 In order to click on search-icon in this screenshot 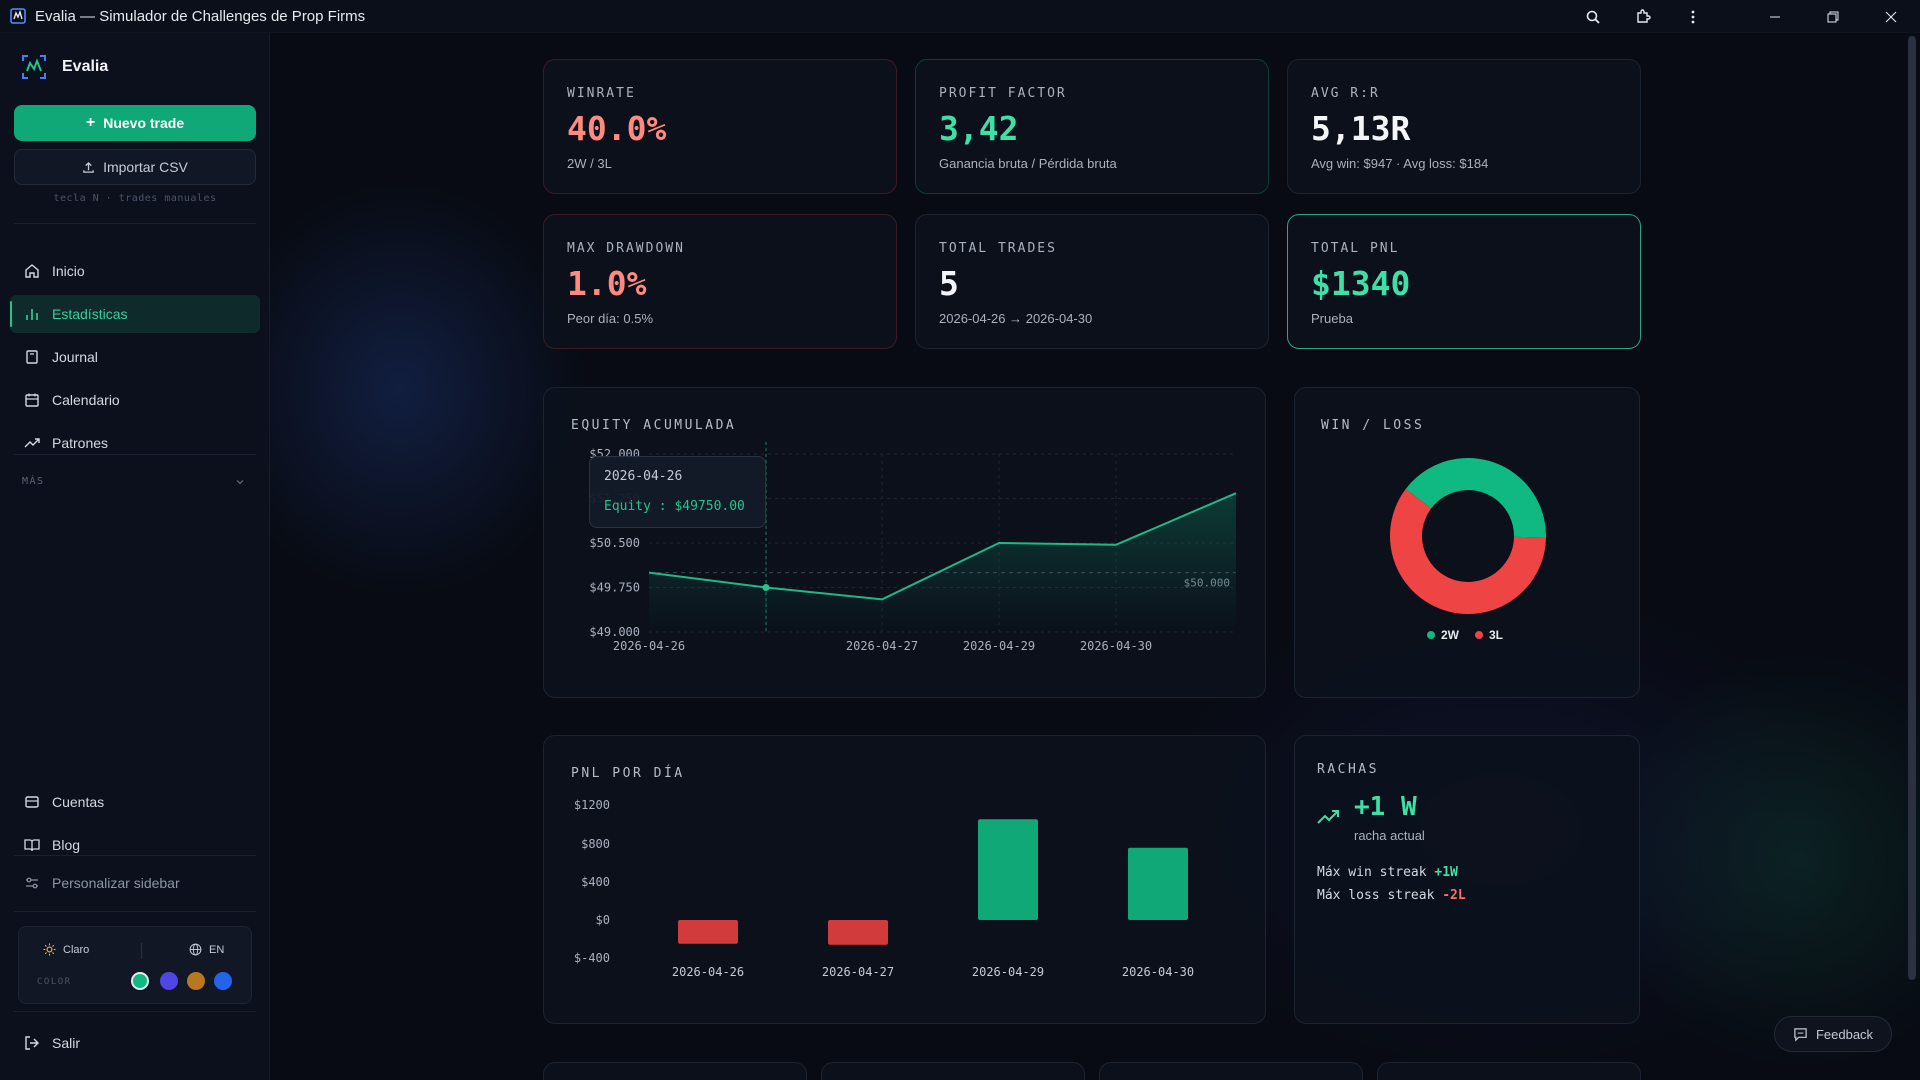, I will do `click(1593, 16)`.